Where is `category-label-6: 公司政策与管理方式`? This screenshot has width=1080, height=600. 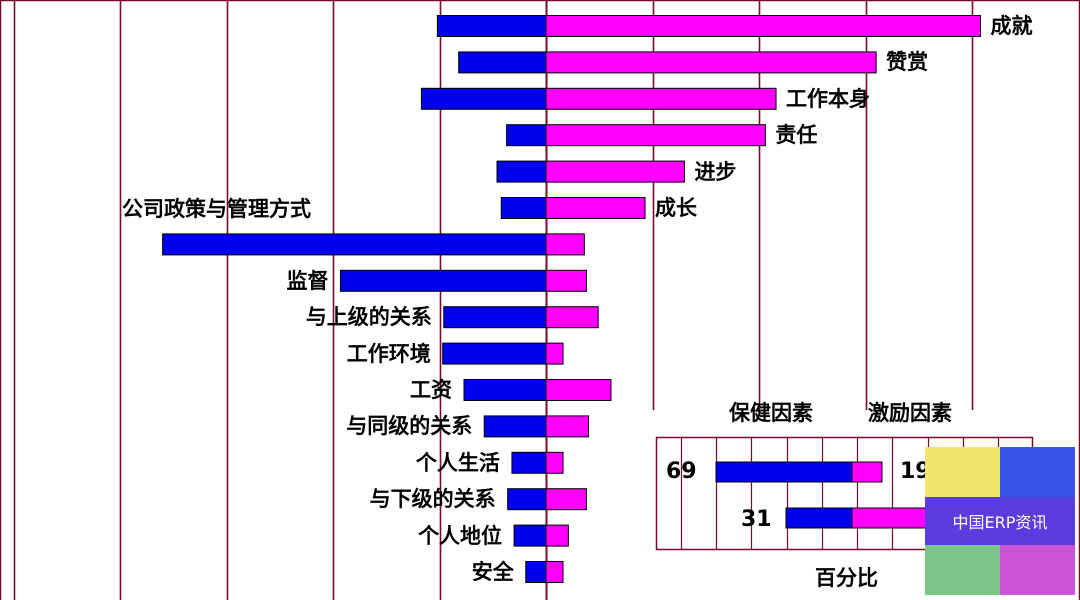 category-label-6: 公司政策与管理方式 is located at coordinates (216, 209).